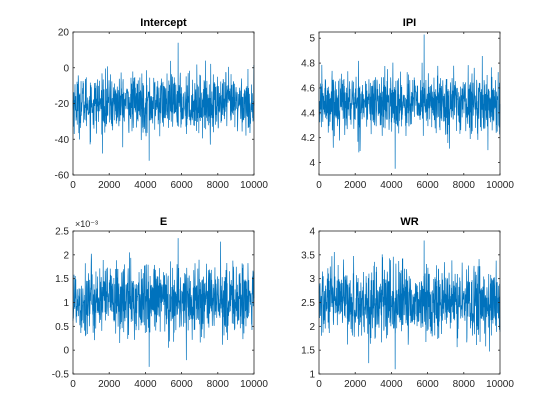 This screenshot has height=420, width=560. What do you see at coordinates (312, 39) in the screenshot?
I see `y-tick-label: 5` at bounding box center [312, 39].